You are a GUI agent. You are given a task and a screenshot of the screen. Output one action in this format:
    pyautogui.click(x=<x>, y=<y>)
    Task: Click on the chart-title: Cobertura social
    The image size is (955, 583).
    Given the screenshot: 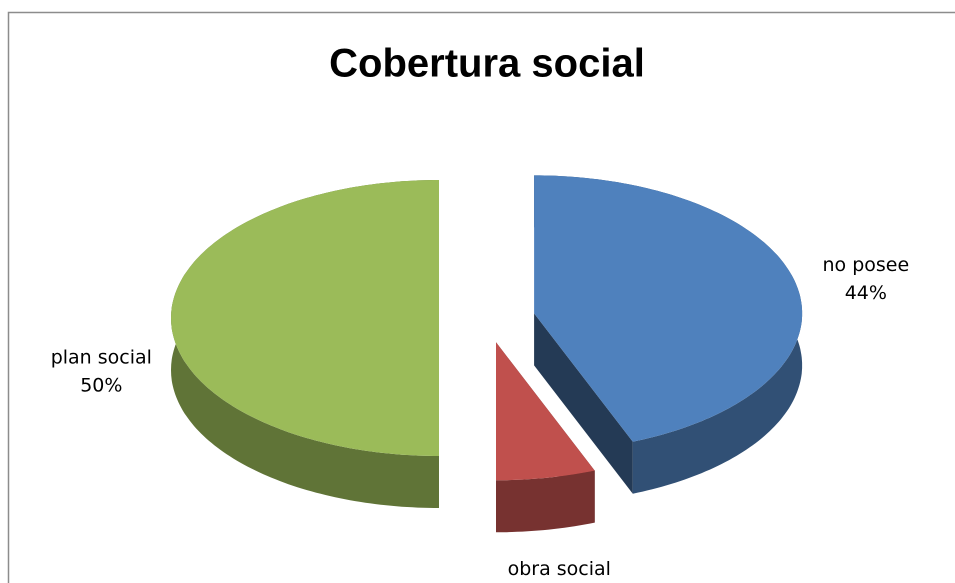 What is the action you would take?
    pyautogui.click(x=487, y=64)
    